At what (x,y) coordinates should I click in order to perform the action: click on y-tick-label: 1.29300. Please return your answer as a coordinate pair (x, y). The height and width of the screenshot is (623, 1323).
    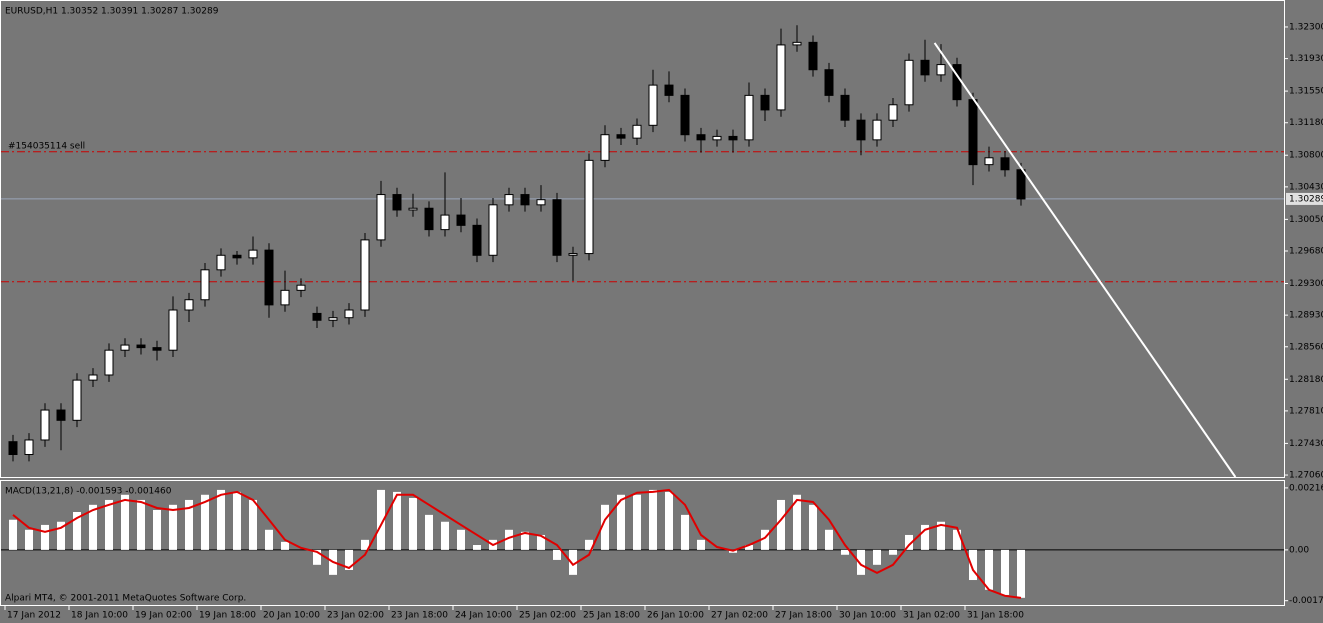
    Looking at the image, I should click on (1306, 284).